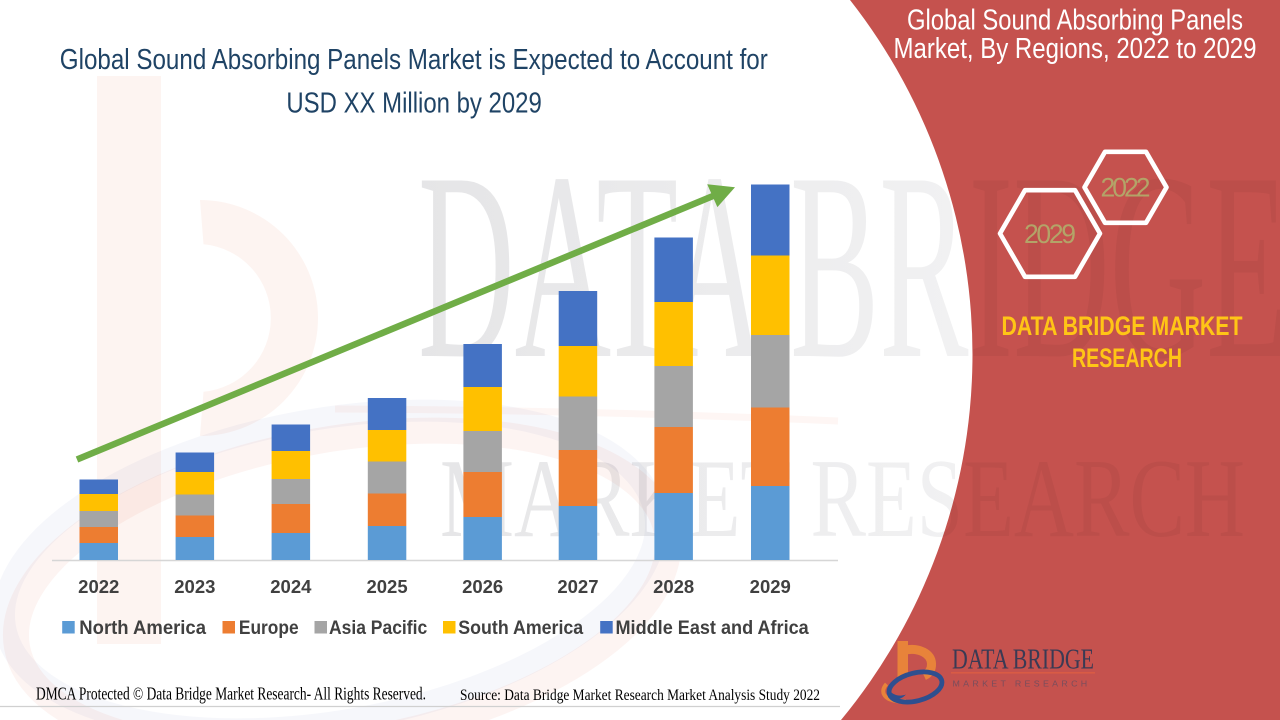 The width and height of the screenshot is (1280, 720). Describe the element at coordinates (142, 628) in the screenshot. I see `svg-text: North America` at that location.